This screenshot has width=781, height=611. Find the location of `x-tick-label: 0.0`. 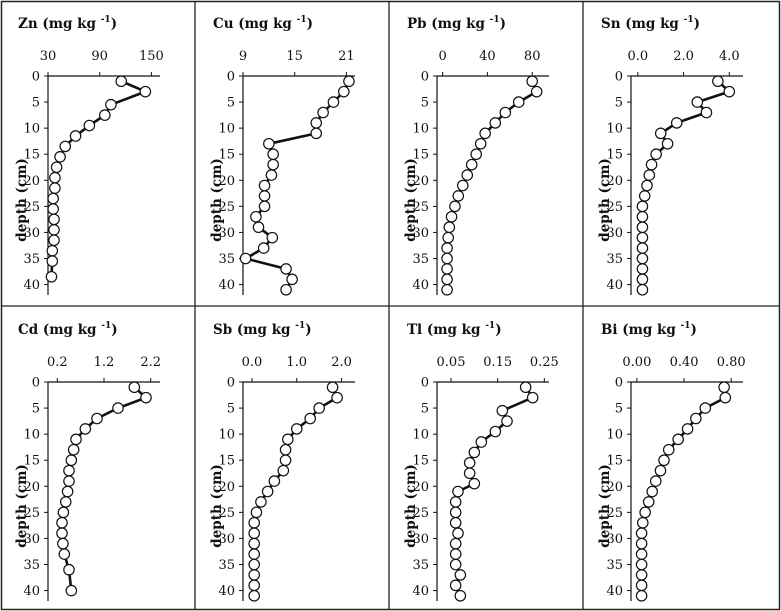

x-tick-label: 0.0 is located at coordinates (638, 56).